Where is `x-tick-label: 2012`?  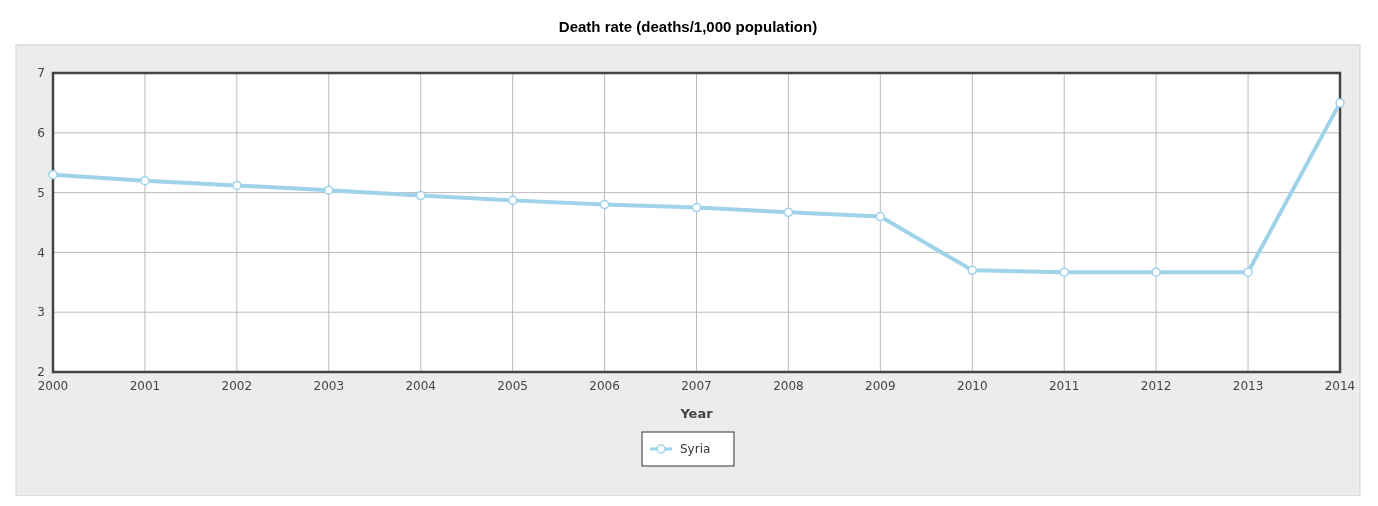
x-tick-label: 2012 is located at coordinates (1156, 386).